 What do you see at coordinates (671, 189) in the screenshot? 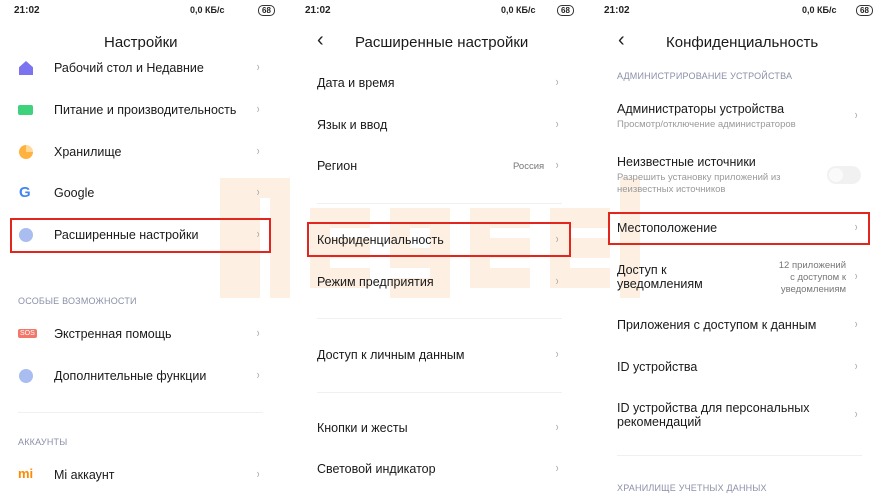
I see `item-subtitle: неизвестных источников` at bounding box center [671, 189].